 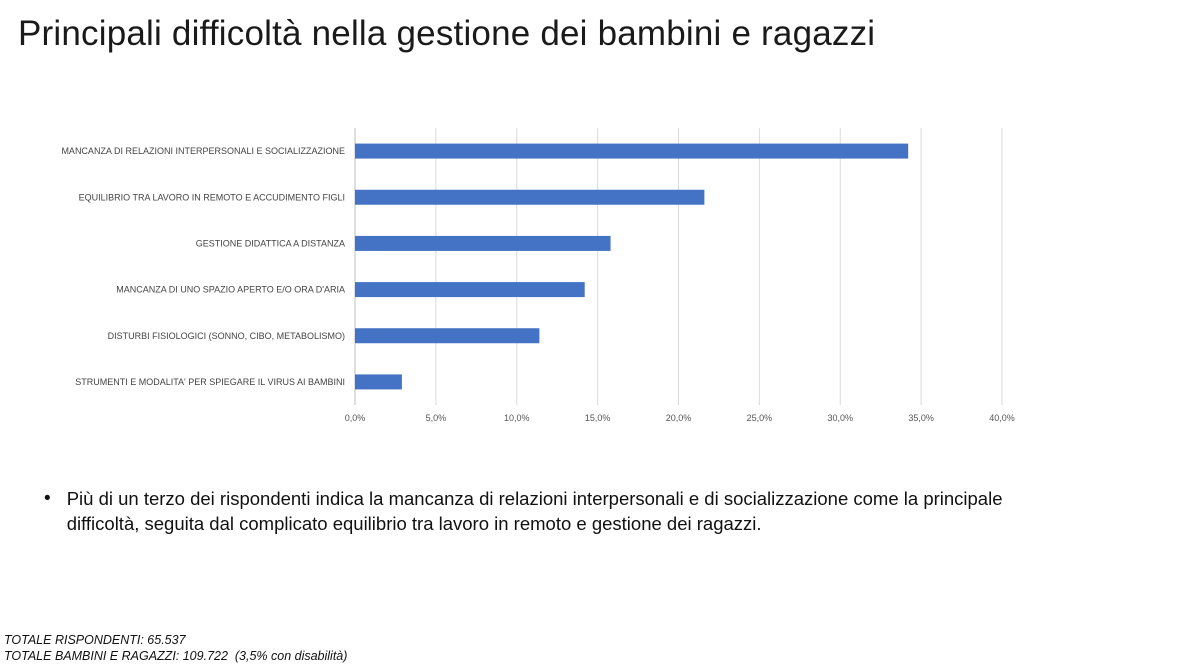 I want to click on x-tick-label: 25,0%, so click(x=760, y=418).